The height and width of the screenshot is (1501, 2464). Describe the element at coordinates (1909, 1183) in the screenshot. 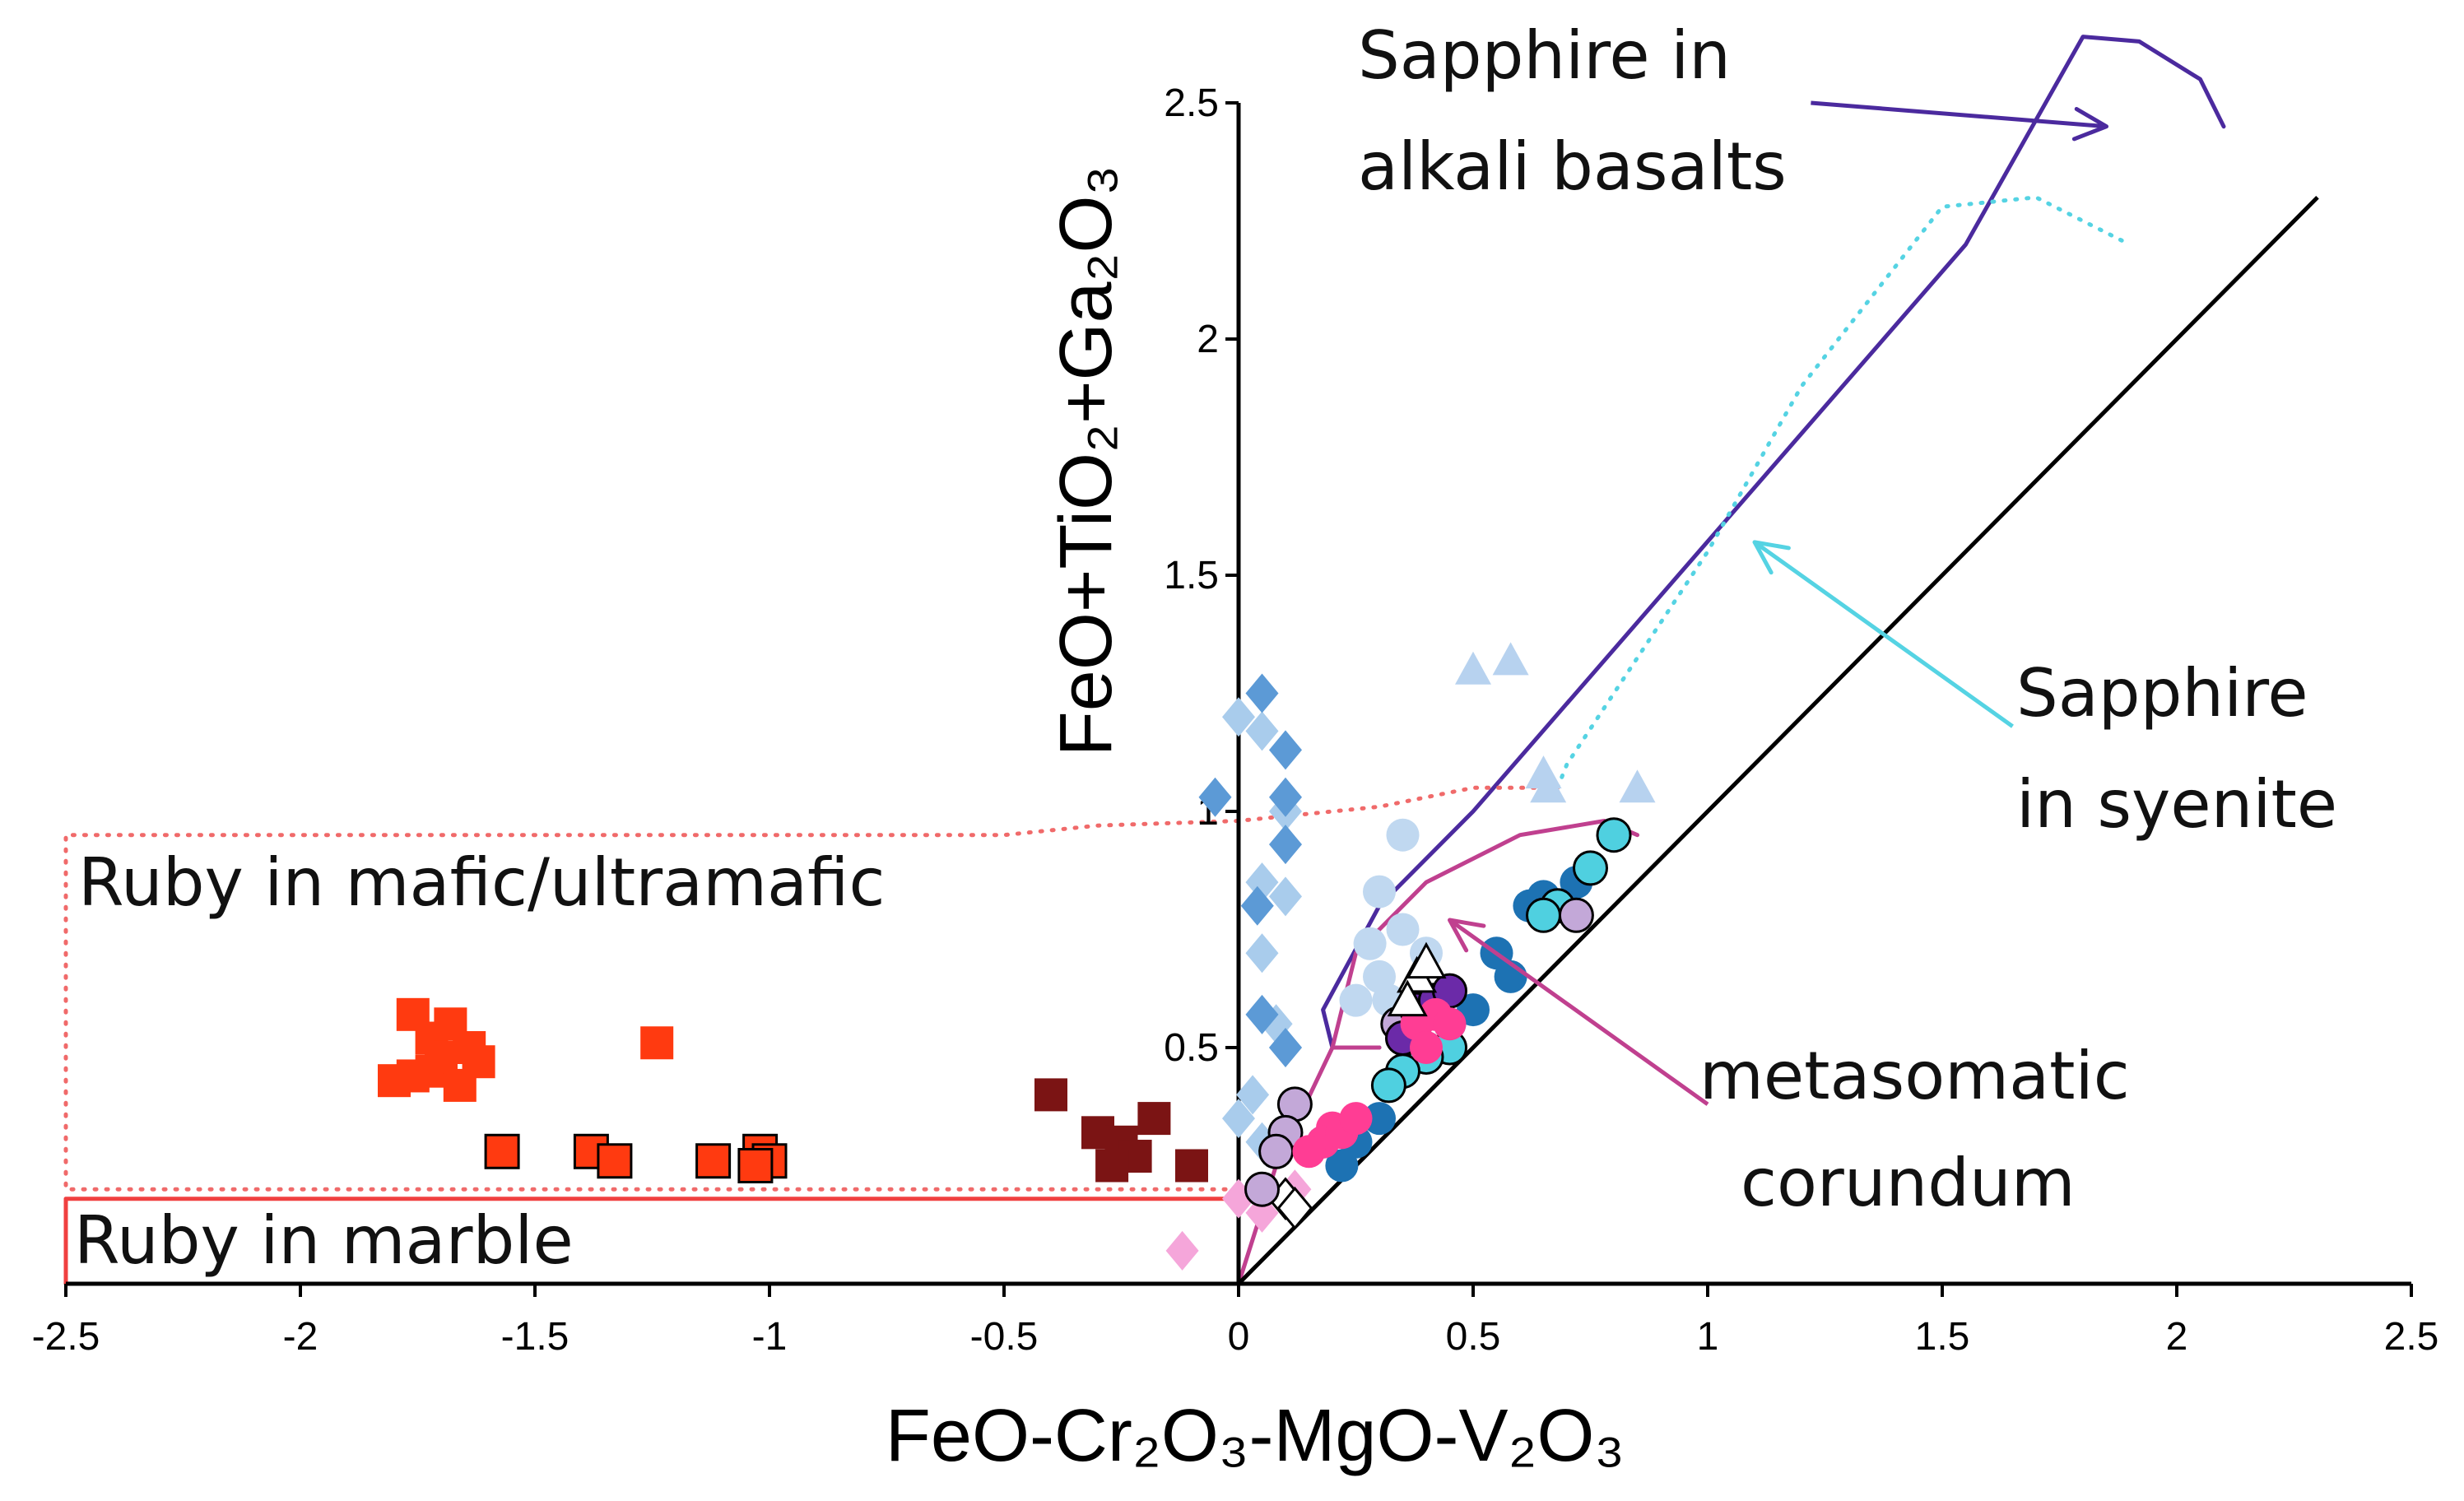

I see `annotation-metasomatic-line2: corundum` at that location.